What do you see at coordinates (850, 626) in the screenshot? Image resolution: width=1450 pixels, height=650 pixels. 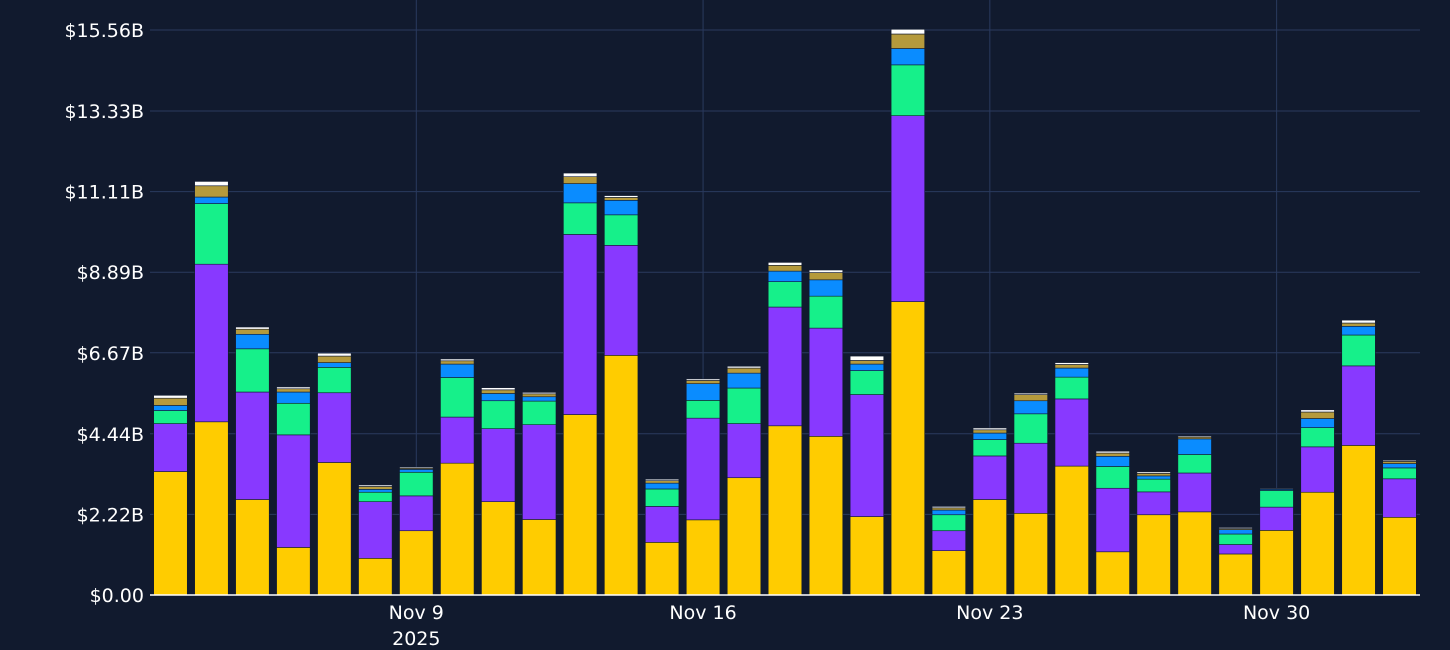 I see `x-axis-tick-labels: Nov 9 2025 Nov 16 Nov 23 Nov 30` at bounding box center [850, 626].